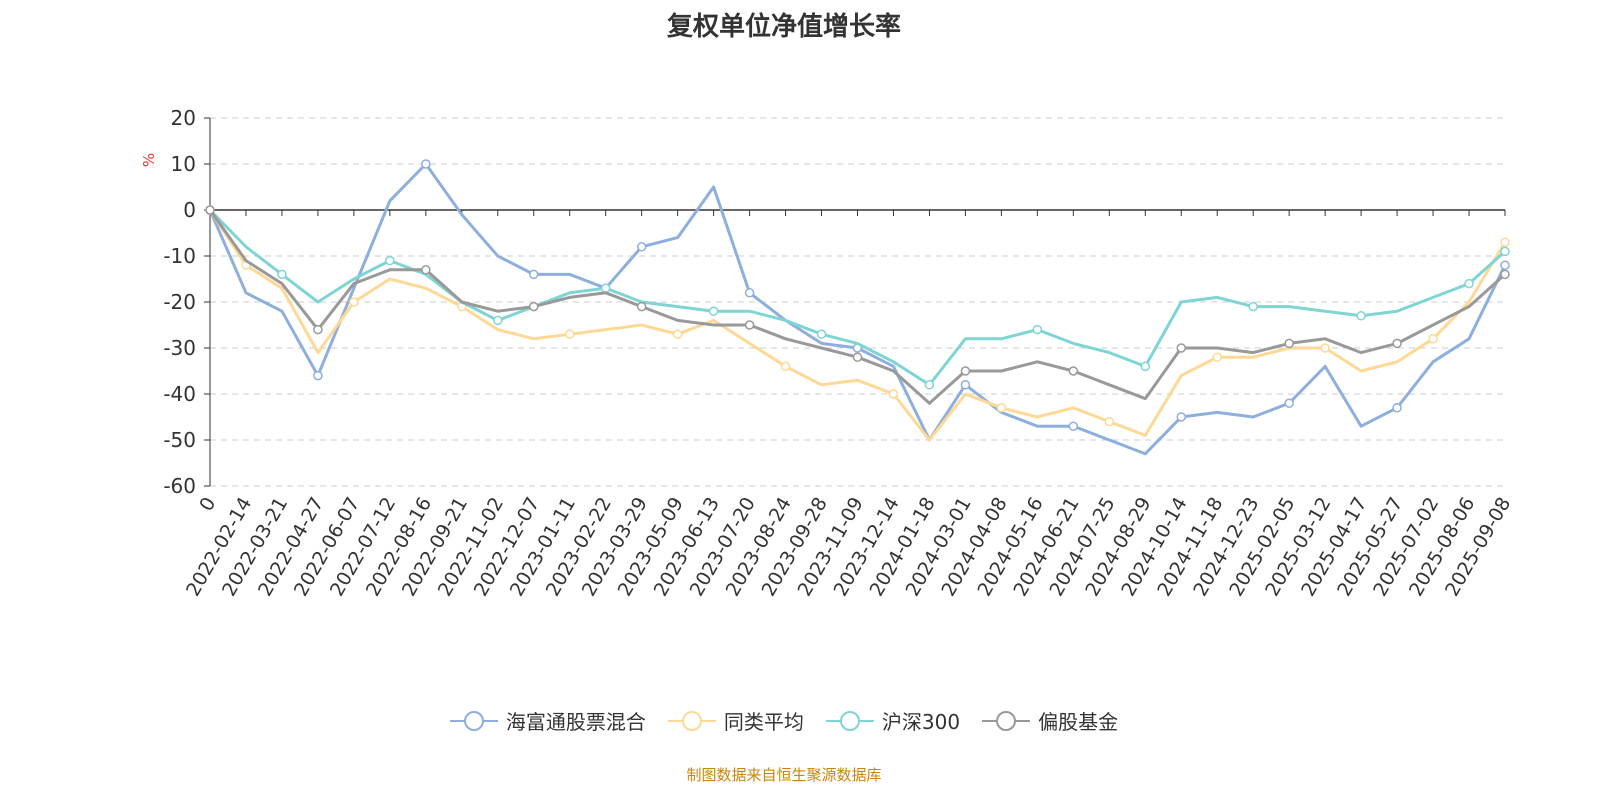 This screenshot has height=800, width=1600. Describe the element at coordinates (207, 504) in the screenshot. I see `x-tick-label: 0` at that location.